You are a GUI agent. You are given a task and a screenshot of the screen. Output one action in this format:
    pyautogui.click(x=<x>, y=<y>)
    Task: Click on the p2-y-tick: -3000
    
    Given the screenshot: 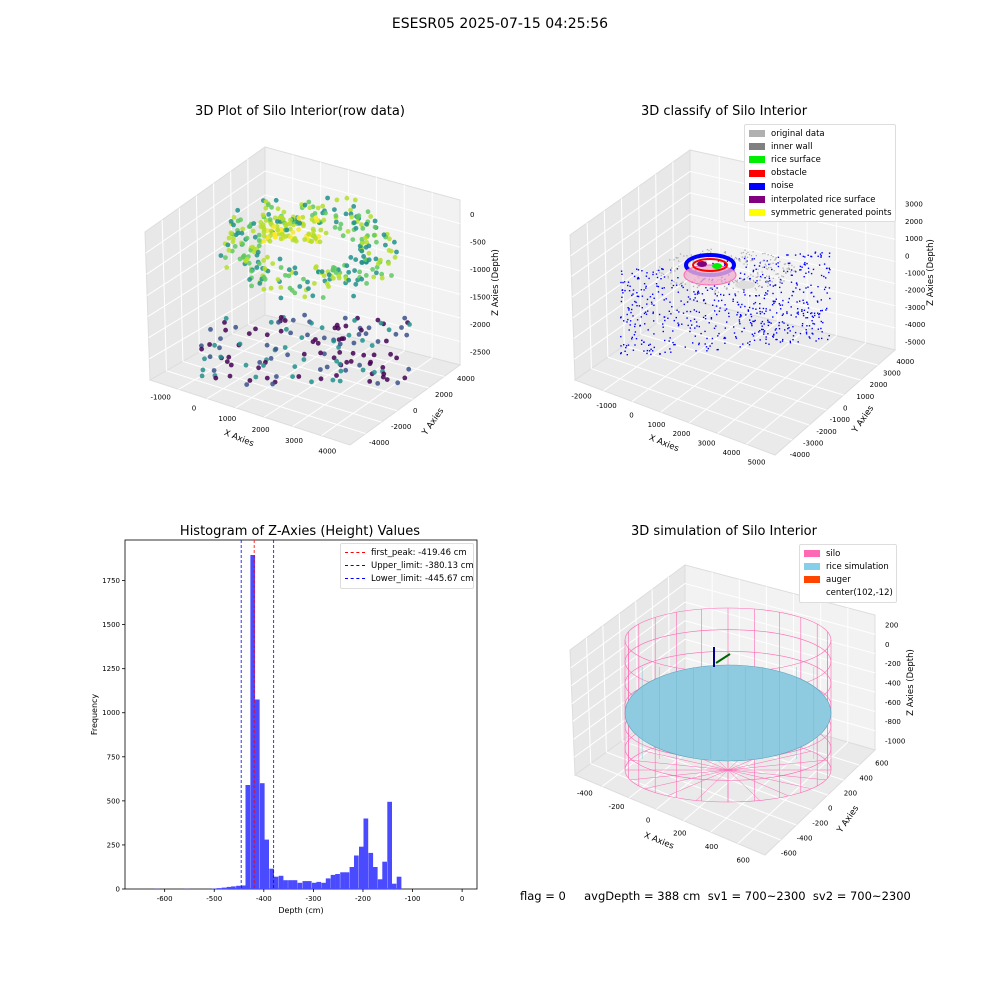 What is the action you would take?
    pyautogui.click(x=813, y=444)
    